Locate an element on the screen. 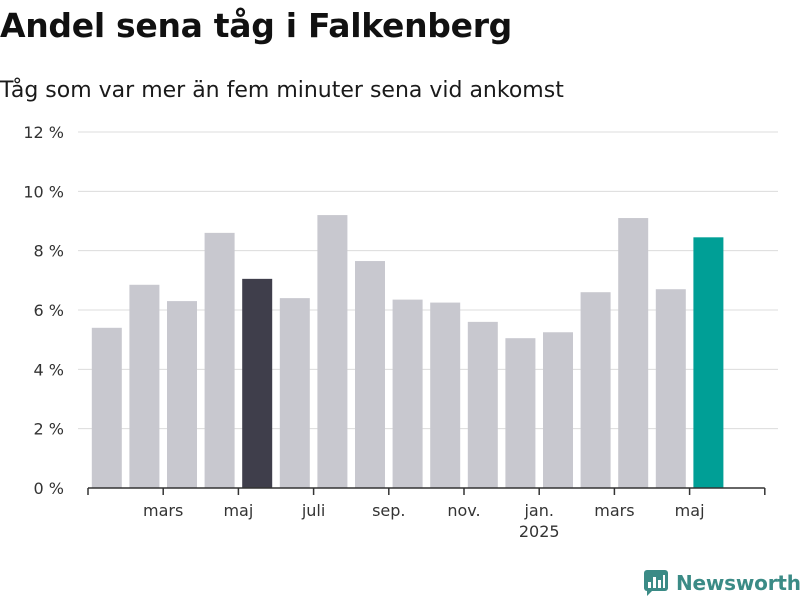  y-tick-label: 0 % is located at coordinates (49, 488).